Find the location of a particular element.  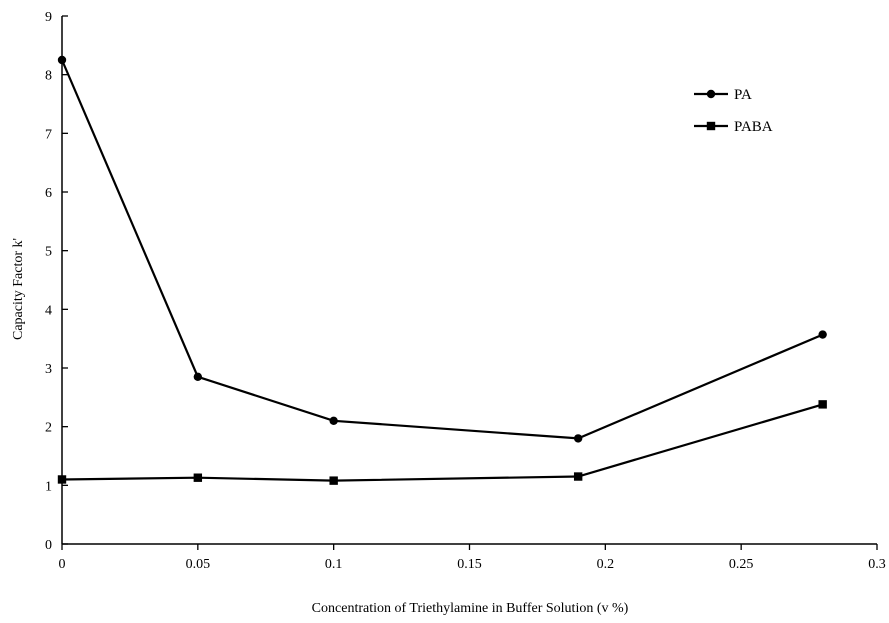

y-tick-label: 4 is located at coordinates (48, 310).